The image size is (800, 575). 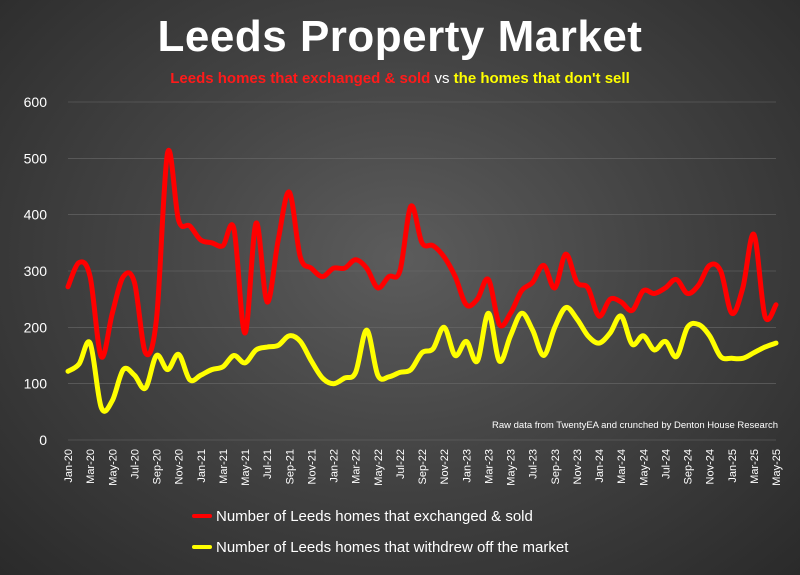 I want to click on x-tick-label: Sep-24, so click(x=689, y=466).